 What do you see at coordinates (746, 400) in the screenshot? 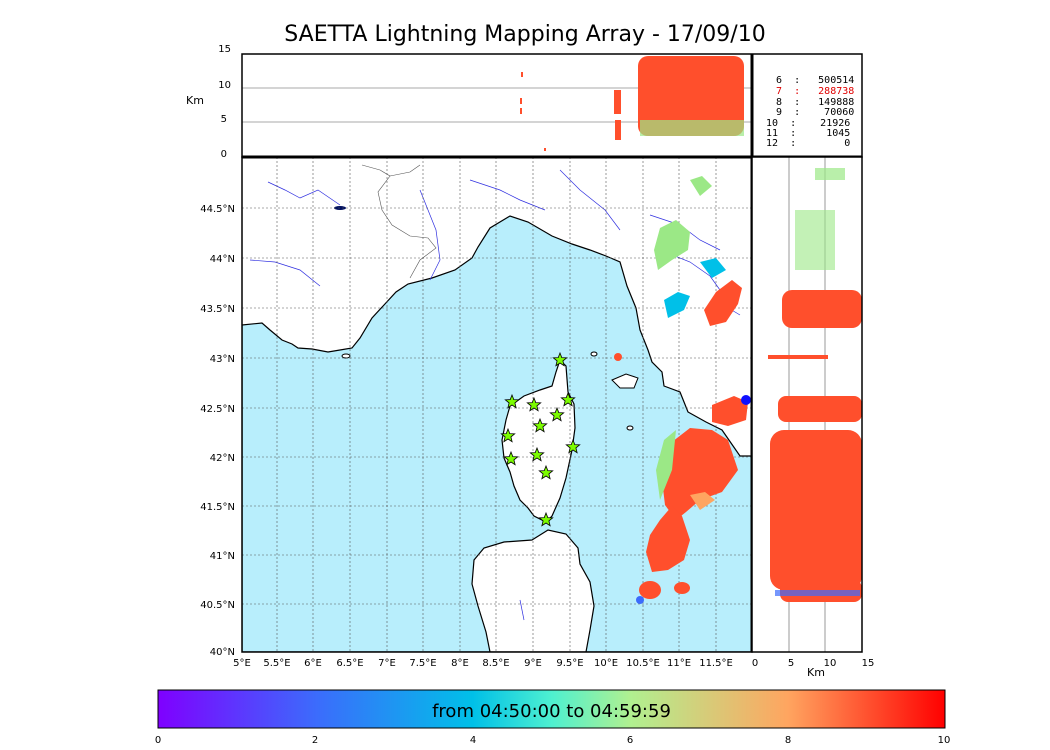
I see `lma-center-marker` at bounding box center [746, 400].